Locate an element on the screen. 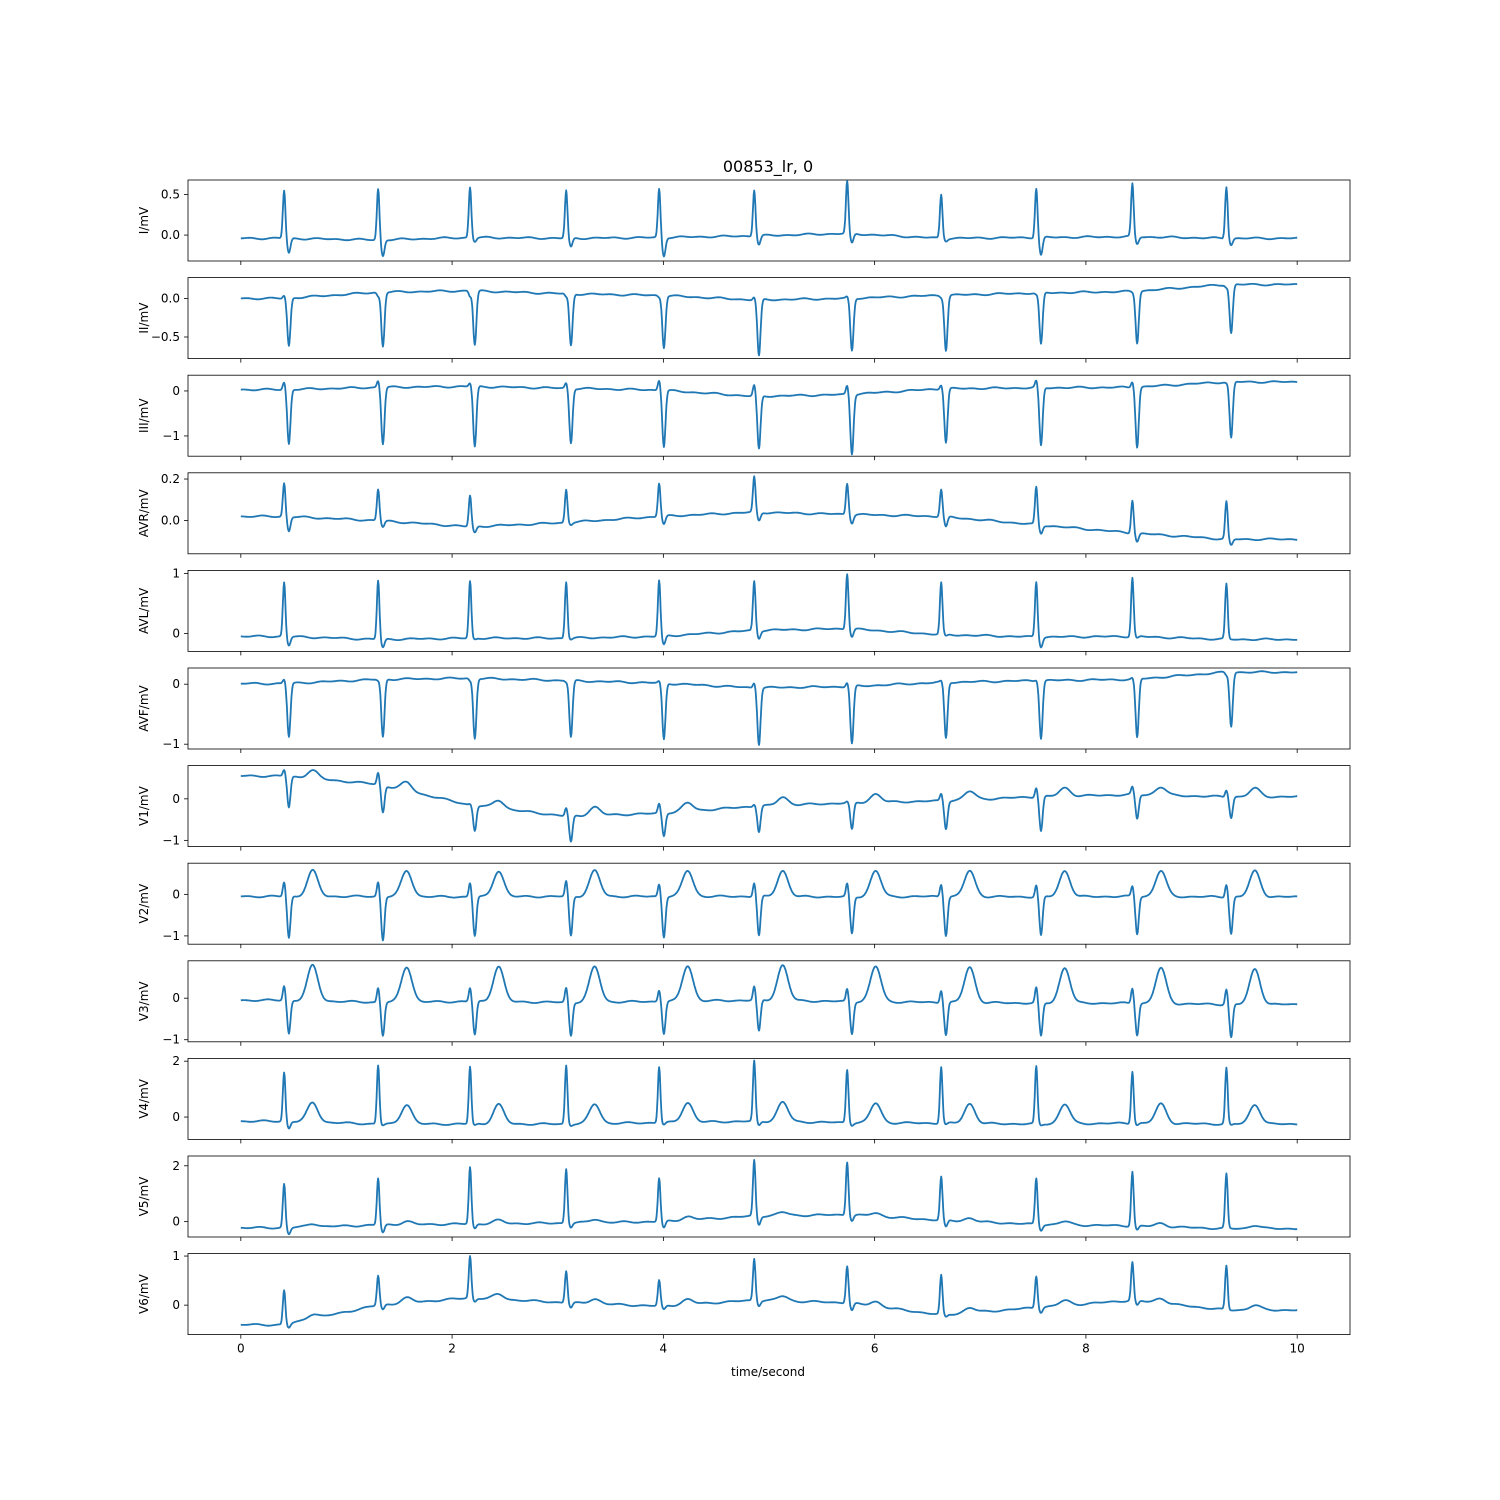  trace-avf is located at coordinates (769, 708).